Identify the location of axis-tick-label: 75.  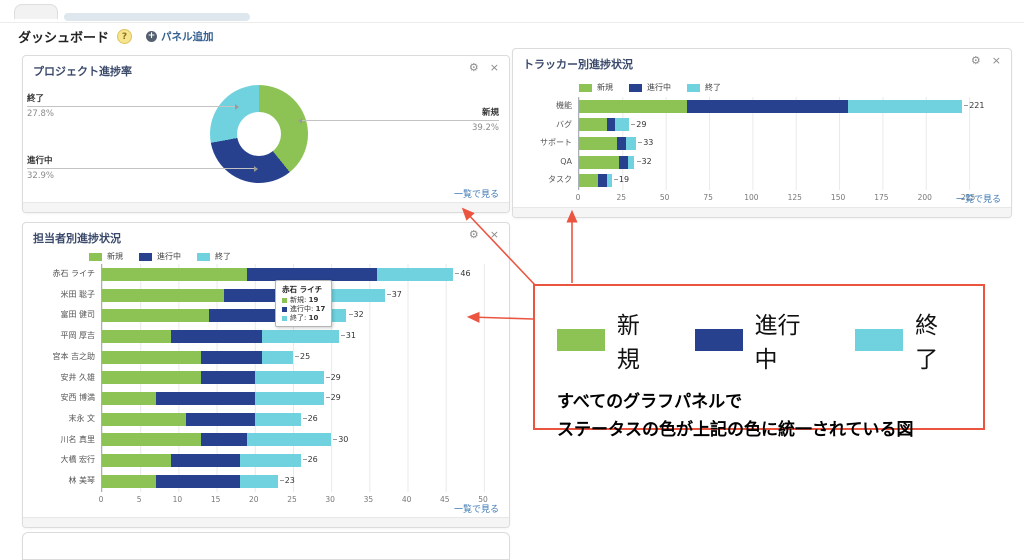
(708, 197).